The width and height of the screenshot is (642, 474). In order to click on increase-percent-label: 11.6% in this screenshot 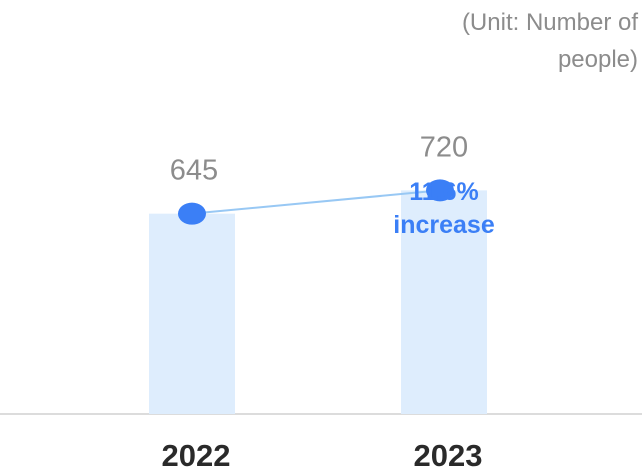, I will do `click(444, 192)`.